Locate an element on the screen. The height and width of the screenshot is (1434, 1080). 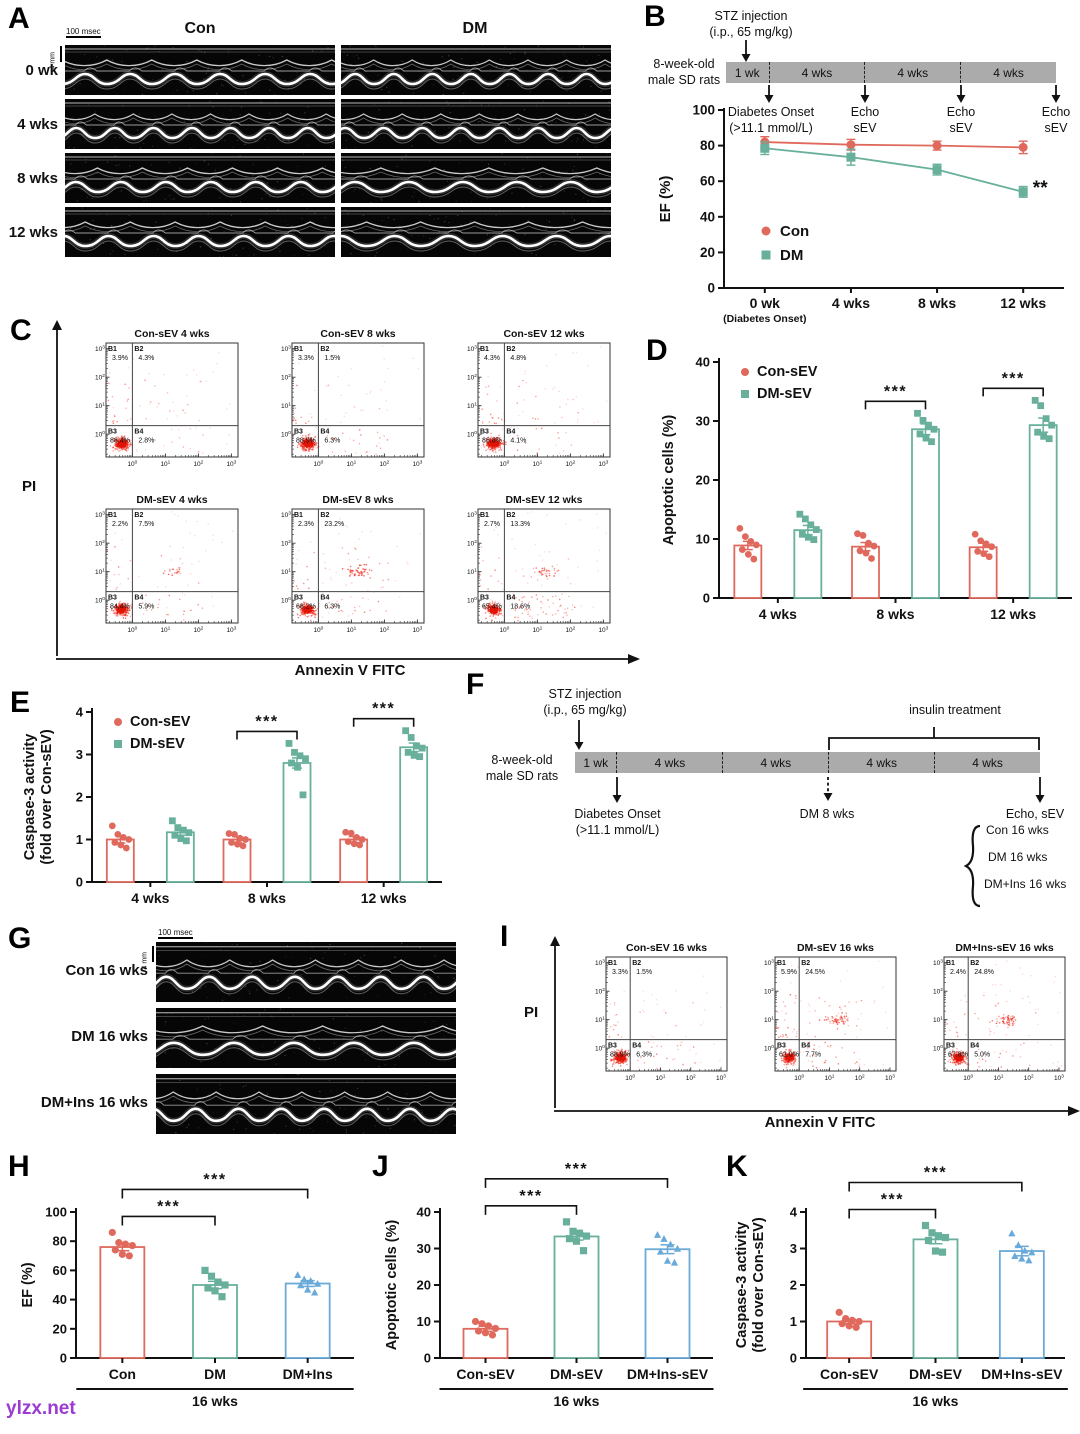
svg-text: 1 is located at coordinates (79, 839).